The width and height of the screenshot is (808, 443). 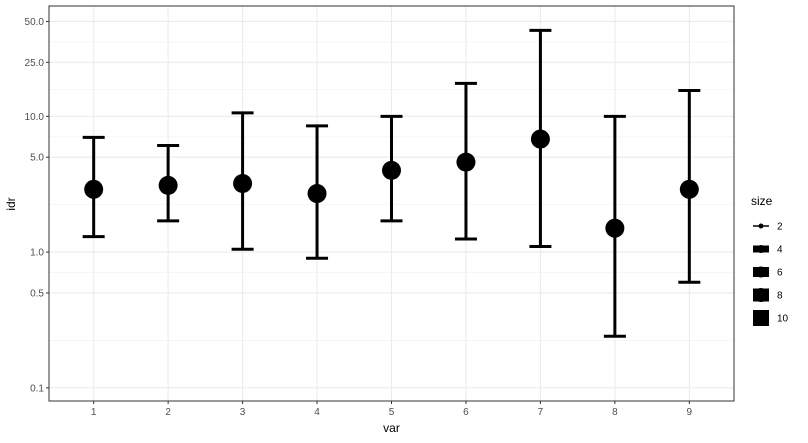 What do you see at coordinates (391, 428) in the screenshot?
I see `x-axis-title: var` at bounding box center [391, 428].